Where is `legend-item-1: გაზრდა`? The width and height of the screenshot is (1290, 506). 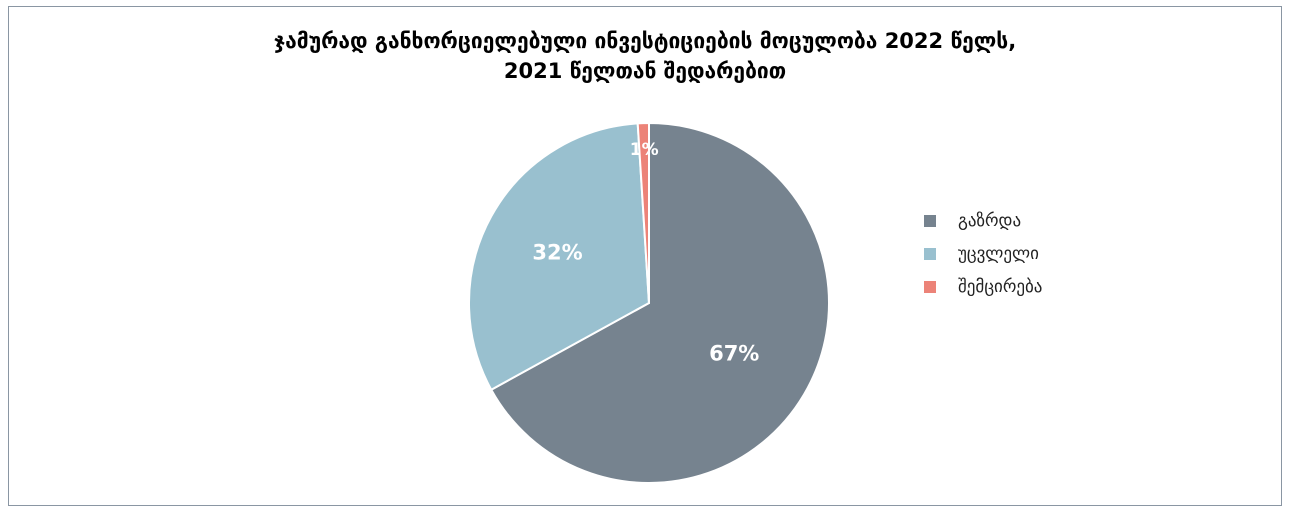 legend-item-1: გაზრდა is located at coordinates (983, 220).